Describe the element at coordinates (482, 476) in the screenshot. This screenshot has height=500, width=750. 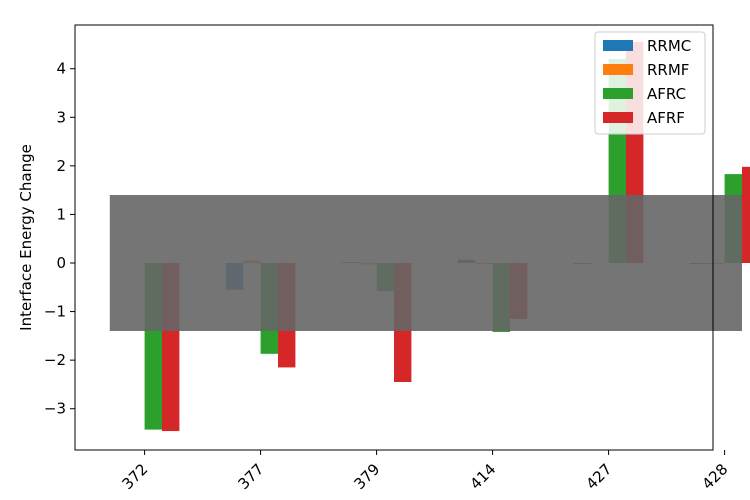
I see `x-tick-label: 414` at that location.